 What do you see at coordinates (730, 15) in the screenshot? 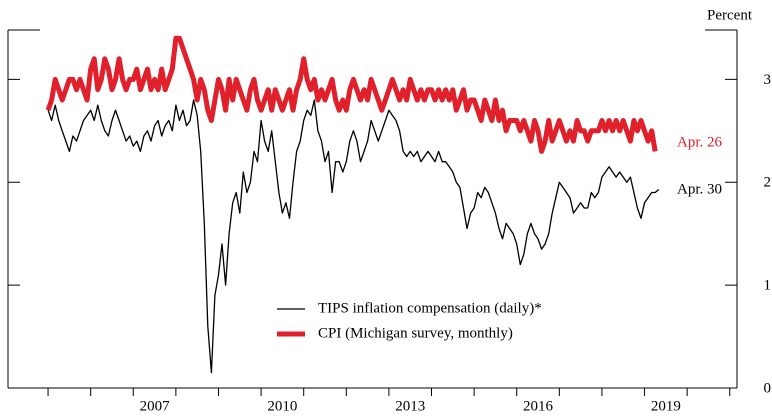
I see `y-axis-label: Percent` at bounding box center [730, 15].